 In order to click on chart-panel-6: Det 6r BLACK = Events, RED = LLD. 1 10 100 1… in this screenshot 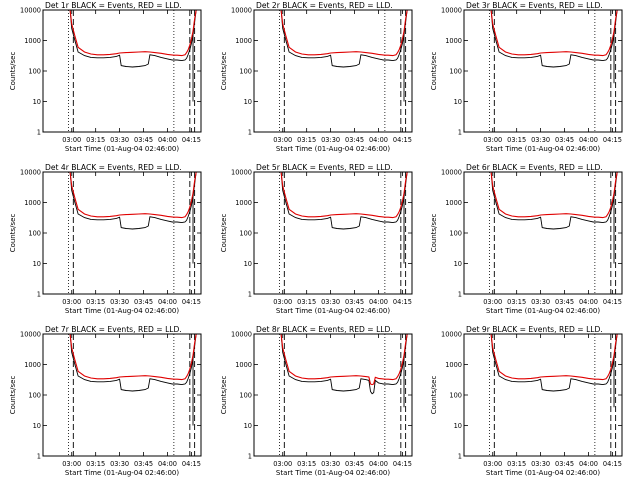, I will do `click(526, 239)`.